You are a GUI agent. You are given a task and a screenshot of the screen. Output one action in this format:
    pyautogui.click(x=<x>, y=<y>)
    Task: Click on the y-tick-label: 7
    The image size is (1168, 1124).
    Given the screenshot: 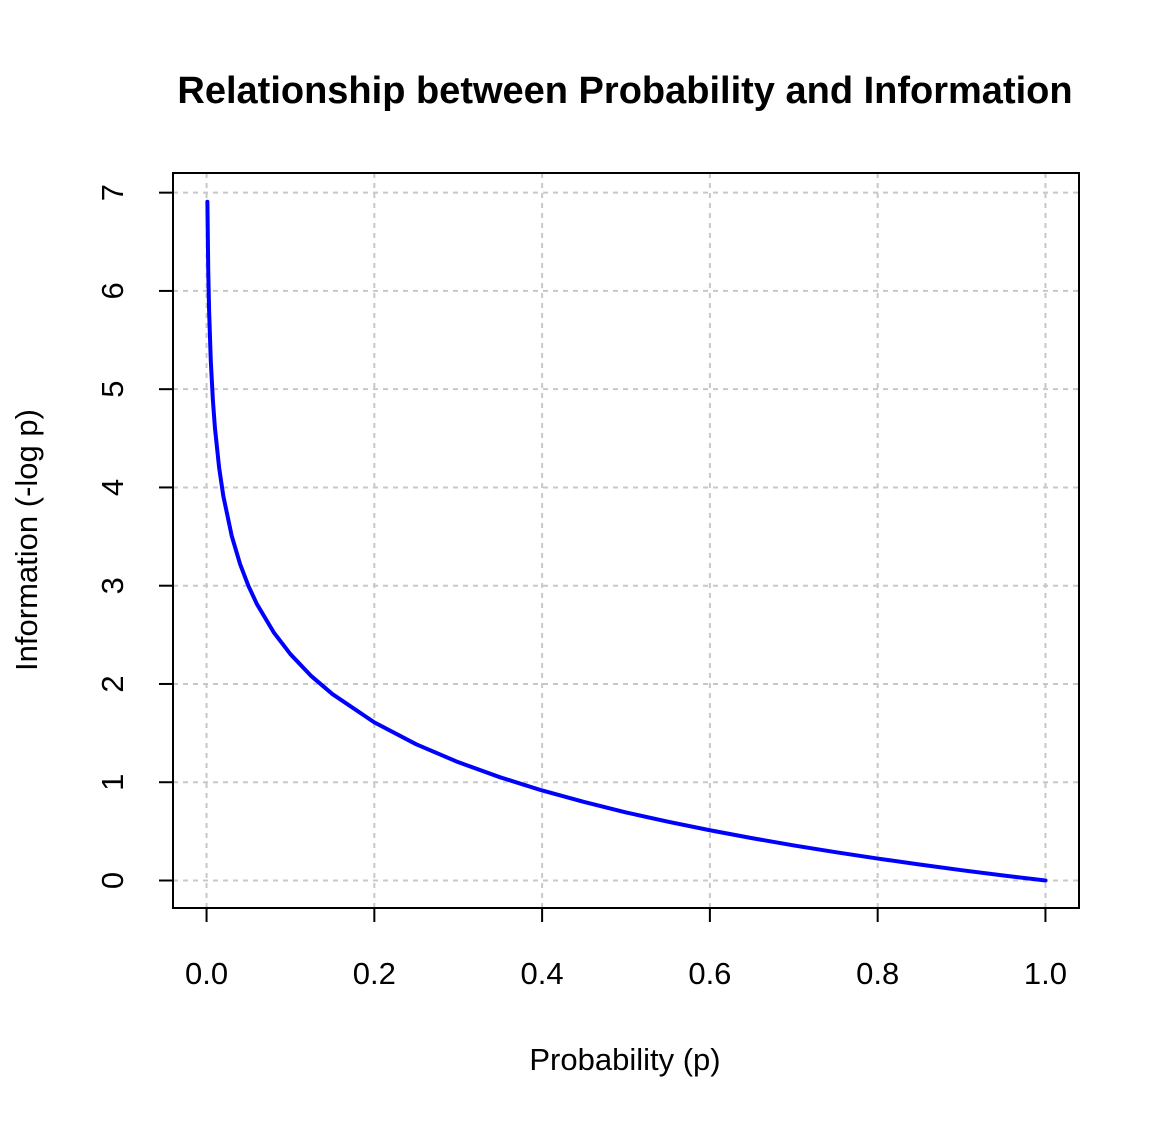 What is the action you would take?
    pyautogui.click(x=112, y=192)
    